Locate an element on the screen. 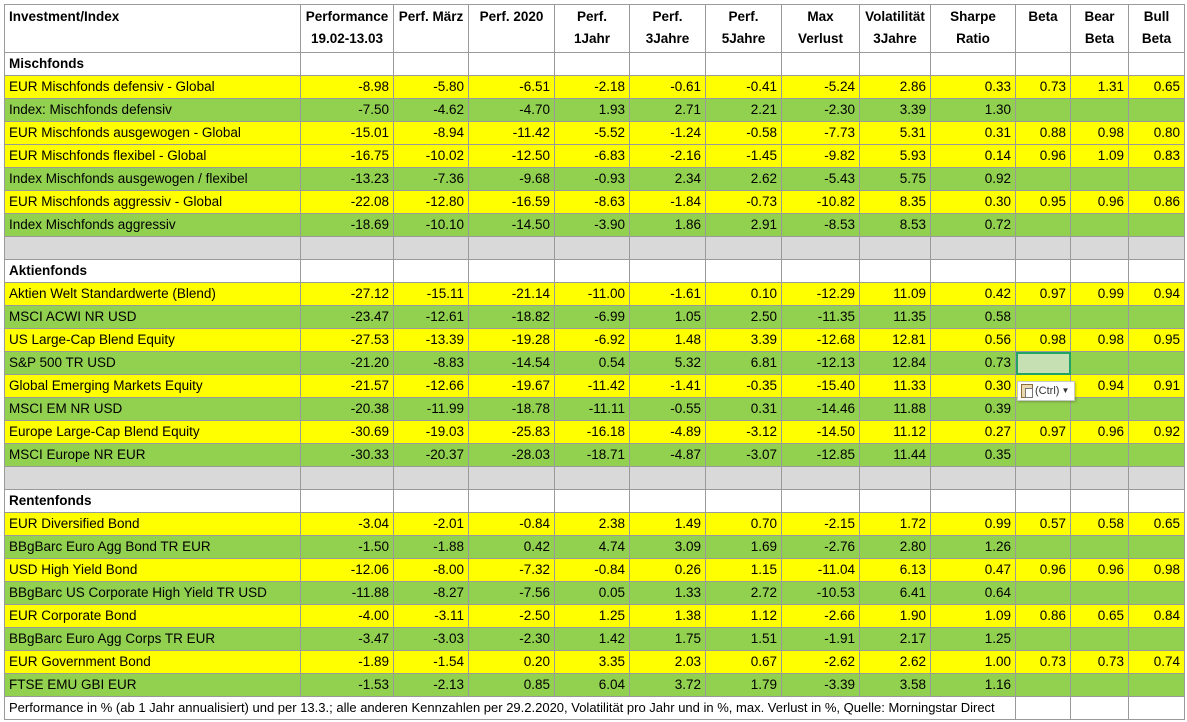  value-cell: 0.96 is located at coordinates (1099, 432).